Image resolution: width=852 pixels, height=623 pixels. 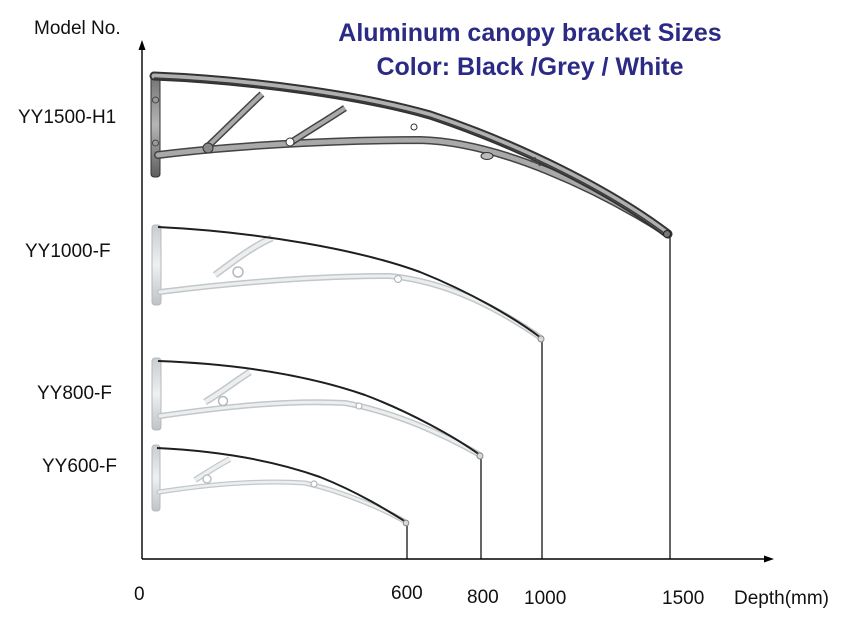 I want to click on x-axis-label: Depth(mm), so click(x=782, y=598).